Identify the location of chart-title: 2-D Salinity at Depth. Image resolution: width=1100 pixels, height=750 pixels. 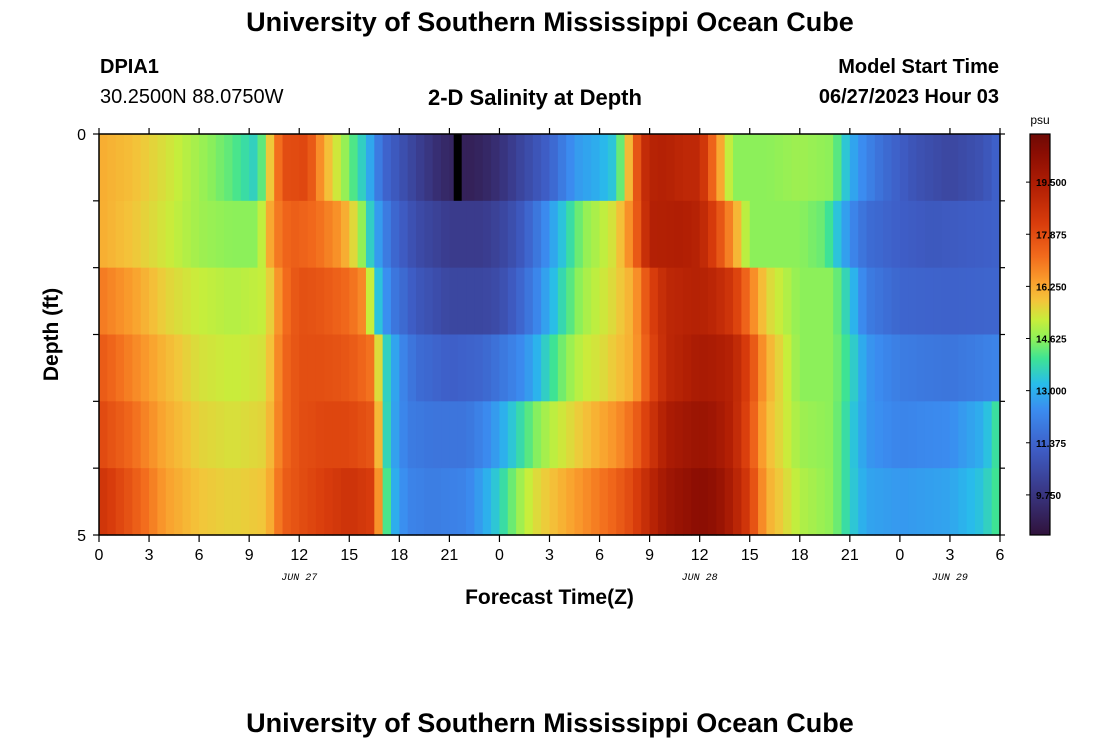
(535, 97).